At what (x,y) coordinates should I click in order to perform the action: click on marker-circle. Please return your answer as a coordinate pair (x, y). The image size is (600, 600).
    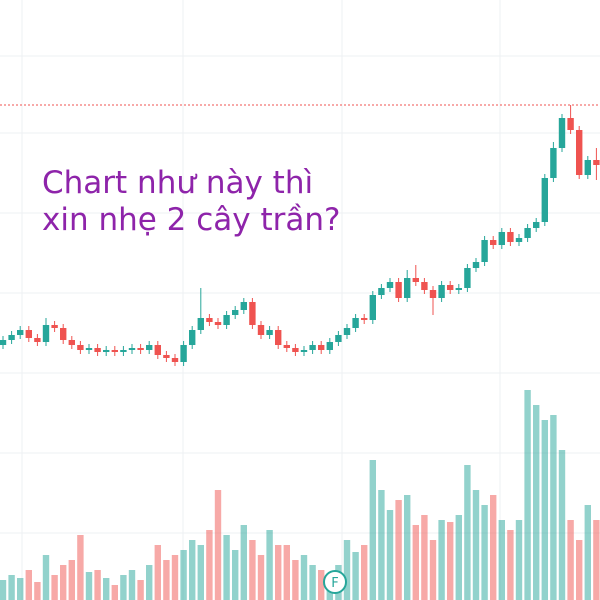
    Looking at the image, I should click on (335, 582).